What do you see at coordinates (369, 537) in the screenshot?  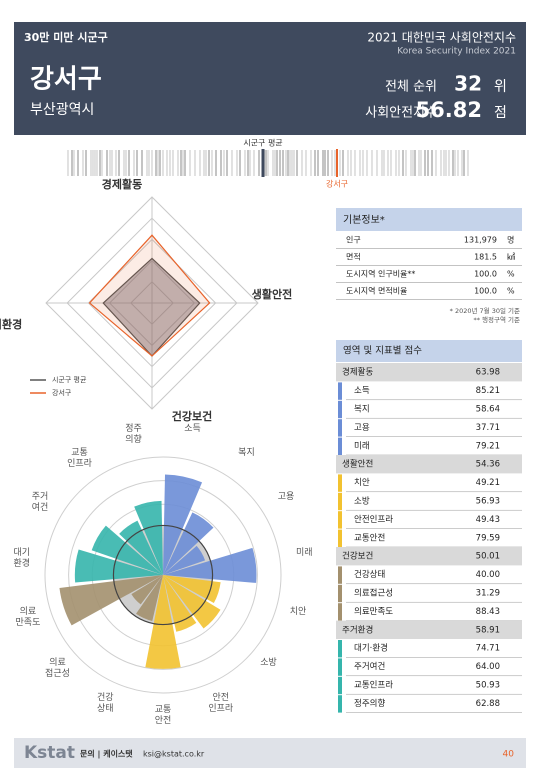 I see `item-name: 교통안전` at bounding box center [369, 537].